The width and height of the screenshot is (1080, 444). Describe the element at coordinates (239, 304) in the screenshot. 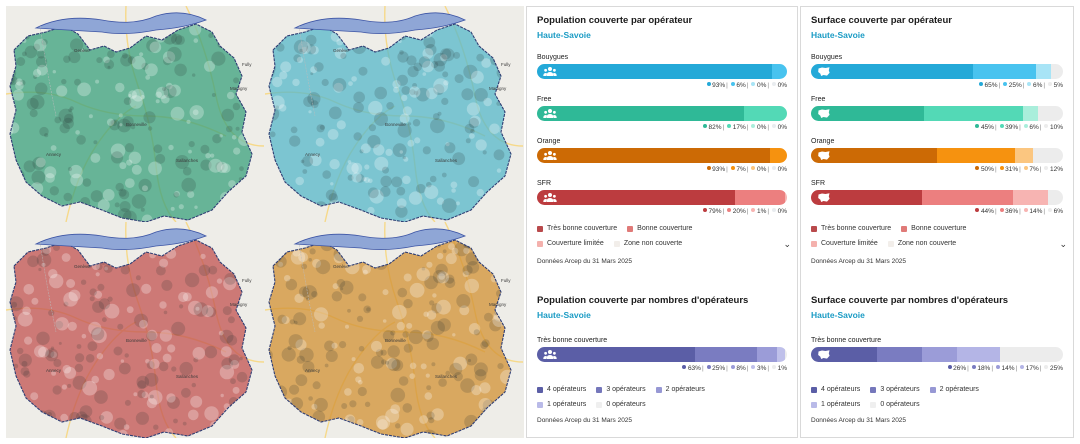

I see `map-place-label: Martigny` at that location.